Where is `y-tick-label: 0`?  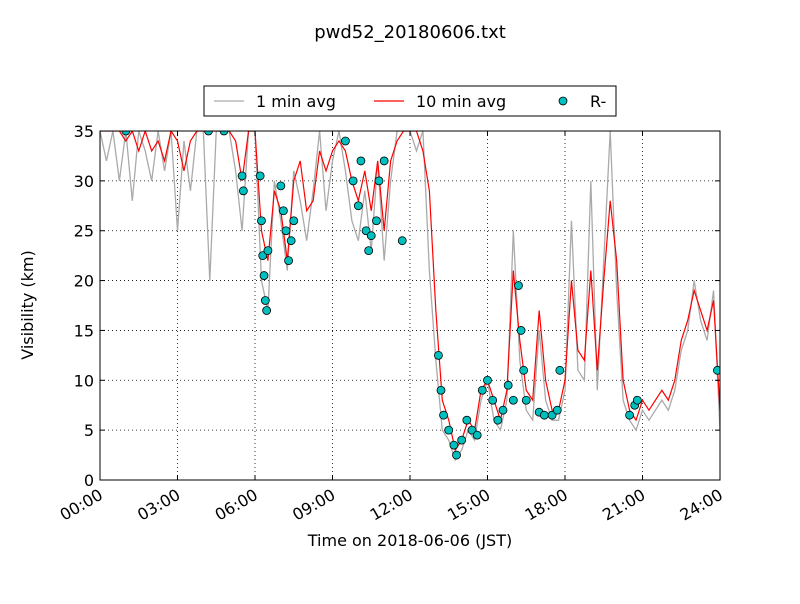
y-tick-label: 0 is located at coordinates (89, 480).